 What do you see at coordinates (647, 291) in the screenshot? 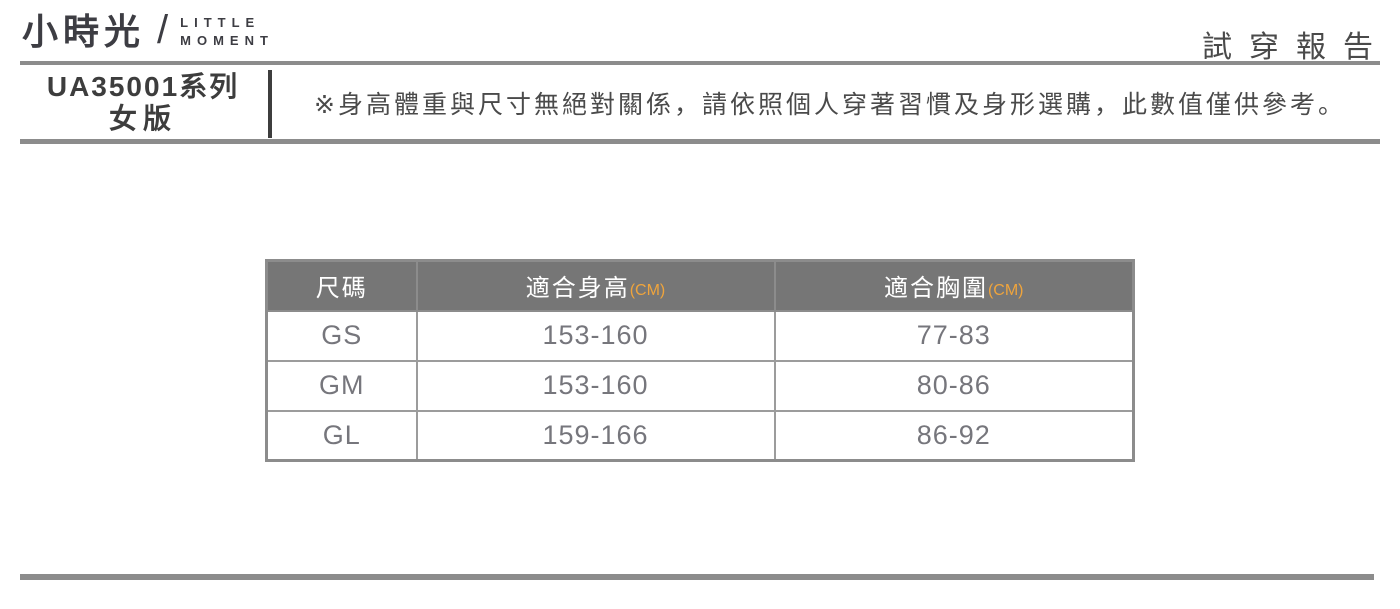
I see `column-header-height-unit: (CM)` at bounding box center [647, 291].